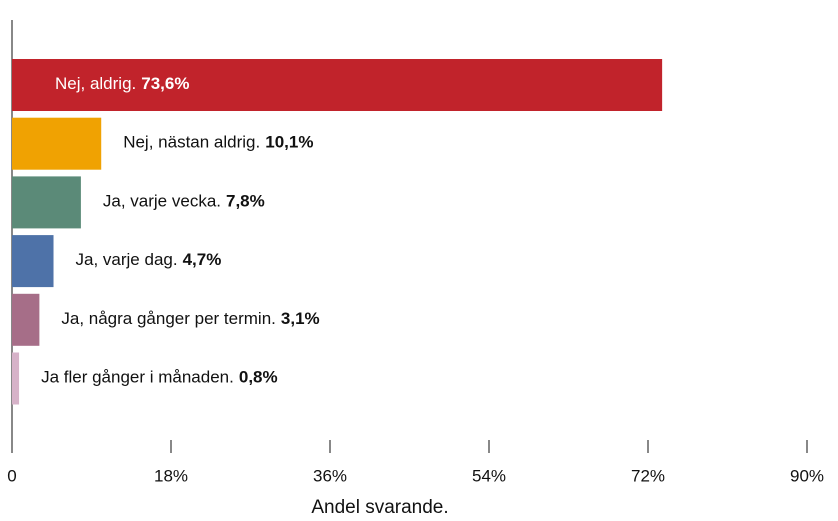 The image size is (838, 521). Describe the element at coordinates (245, 201) in the screenshot. I see `value-label: 7,8%` at that location.